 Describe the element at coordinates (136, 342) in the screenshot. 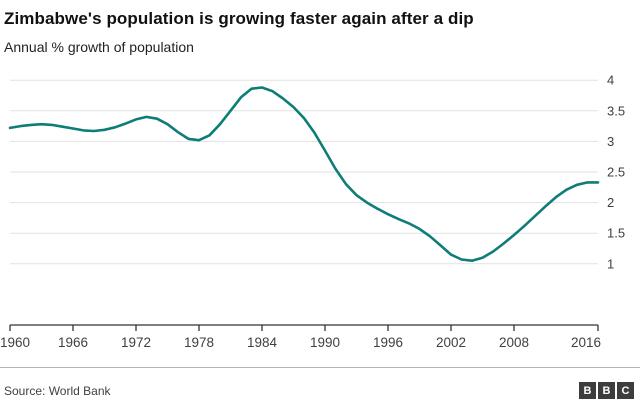

I see `svg-text: 1972` at that location.